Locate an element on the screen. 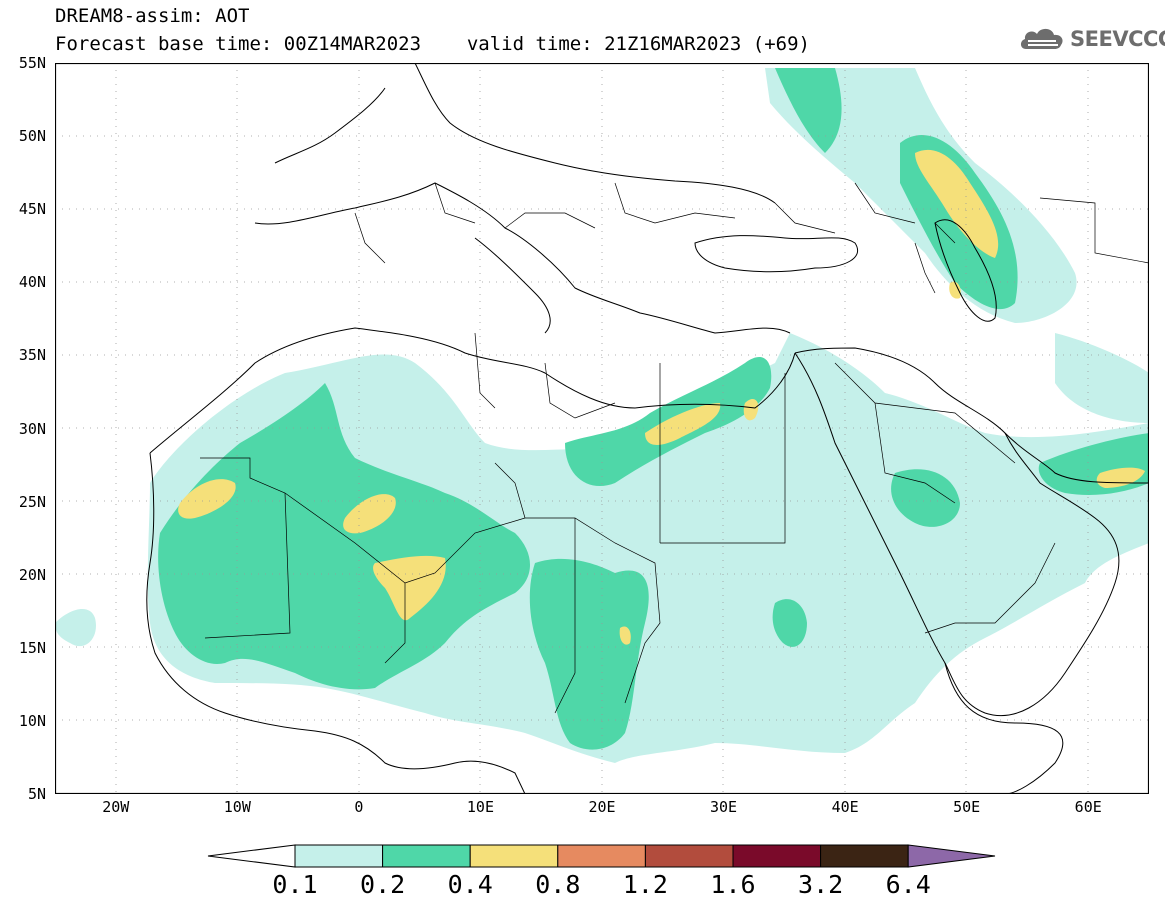 This screenshot has height=905, width=1165. lat-label: 25N is located at coordinates (32, 501).